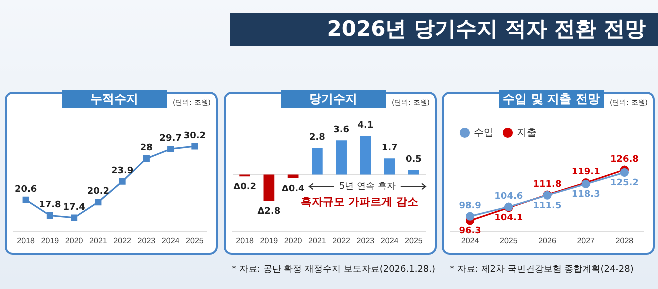  Describe the element at coordinates (509, 197) in the screenshot. I see `data-label: 104.6` at that location.